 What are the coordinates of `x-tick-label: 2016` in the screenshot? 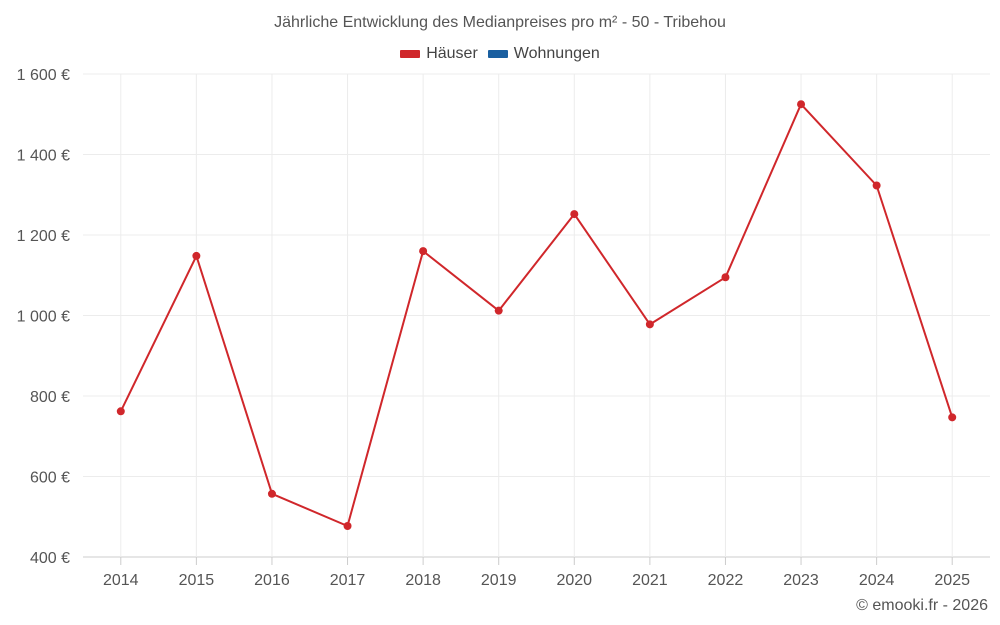 It's located at (272, 580).